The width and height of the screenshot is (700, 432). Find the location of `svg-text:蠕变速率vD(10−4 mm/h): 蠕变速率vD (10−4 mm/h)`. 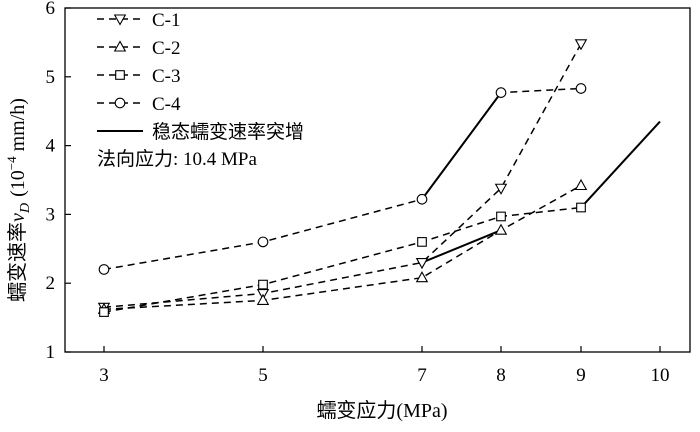

svg-text:蠕变速率vD(10−4 mm/h): 蠕变速率vD (10−4 mm/h) is located at coordinates (18, 200).